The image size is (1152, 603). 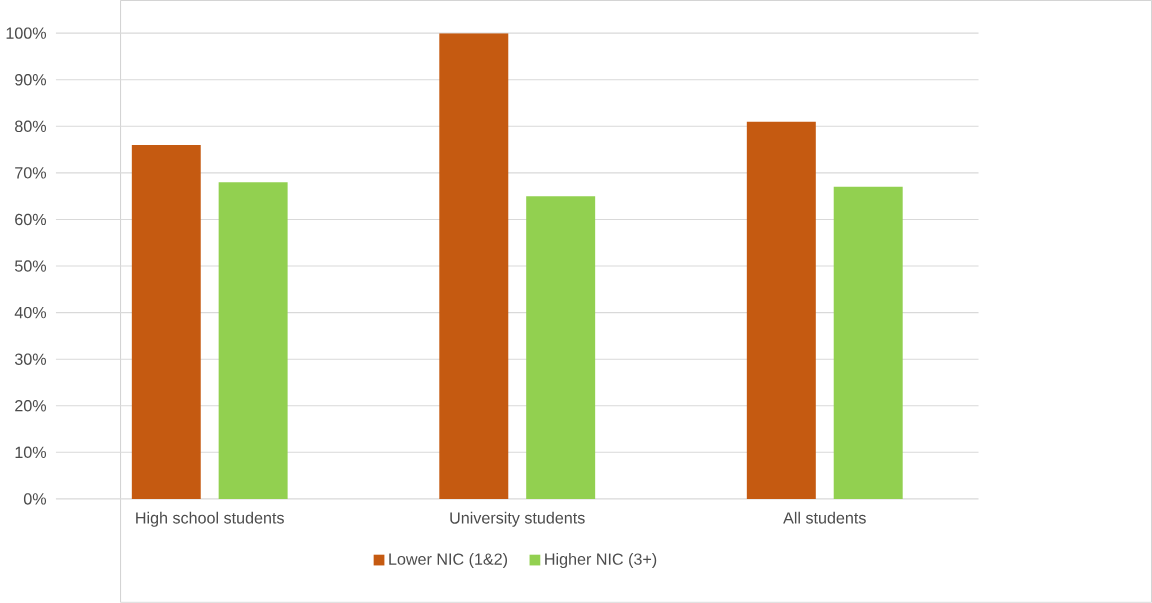 I want to click on legend-label: Higher NIC (3+), so click(x=601, y=561).